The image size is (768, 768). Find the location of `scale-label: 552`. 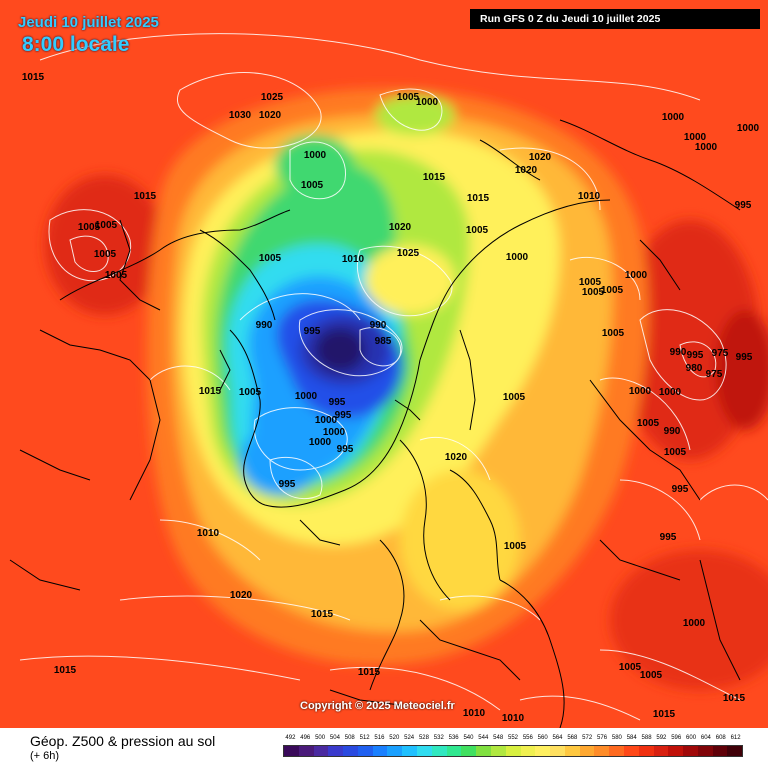

scale-label: 552 is located at coordinates (513, 738).